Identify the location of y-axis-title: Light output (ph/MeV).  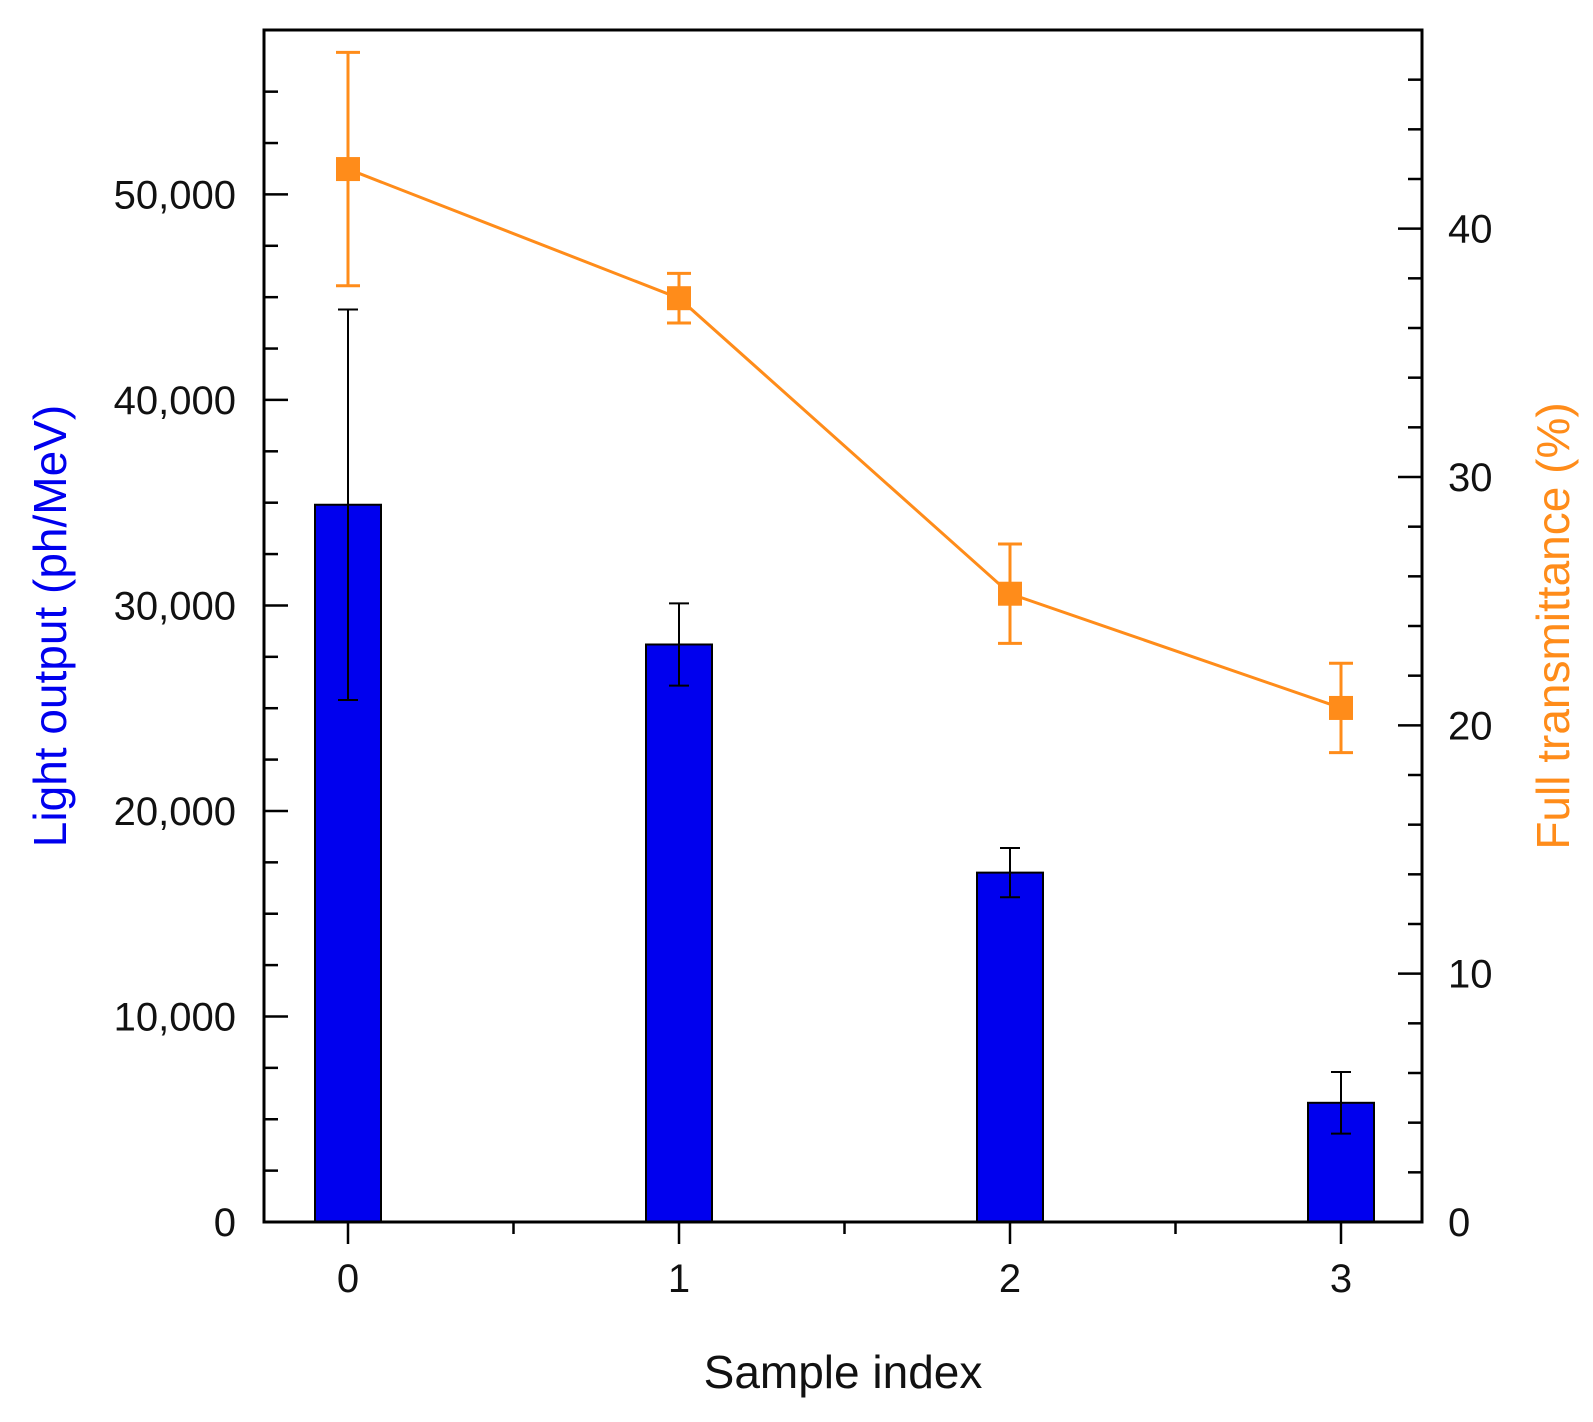
(50, 626).